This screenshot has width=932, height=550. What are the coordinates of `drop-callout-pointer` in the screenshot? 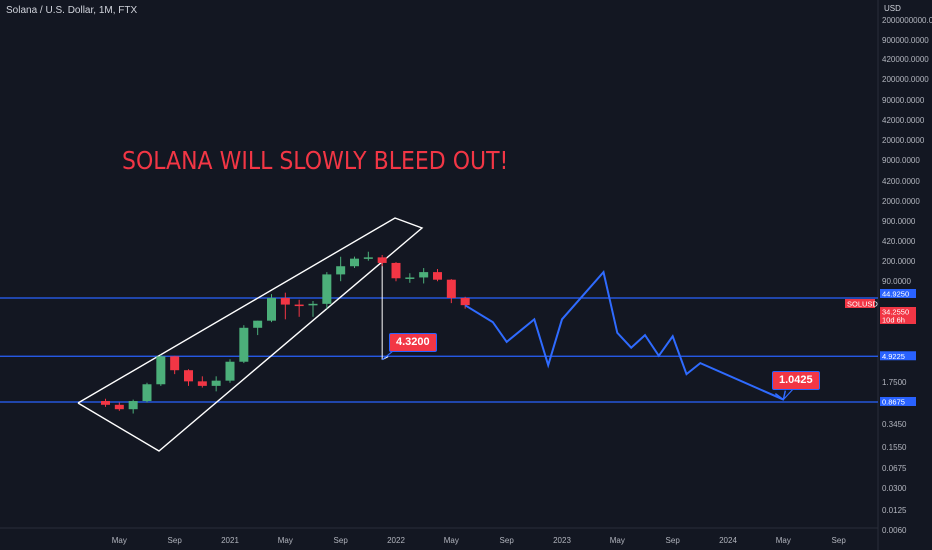 It's located at (387, 356).